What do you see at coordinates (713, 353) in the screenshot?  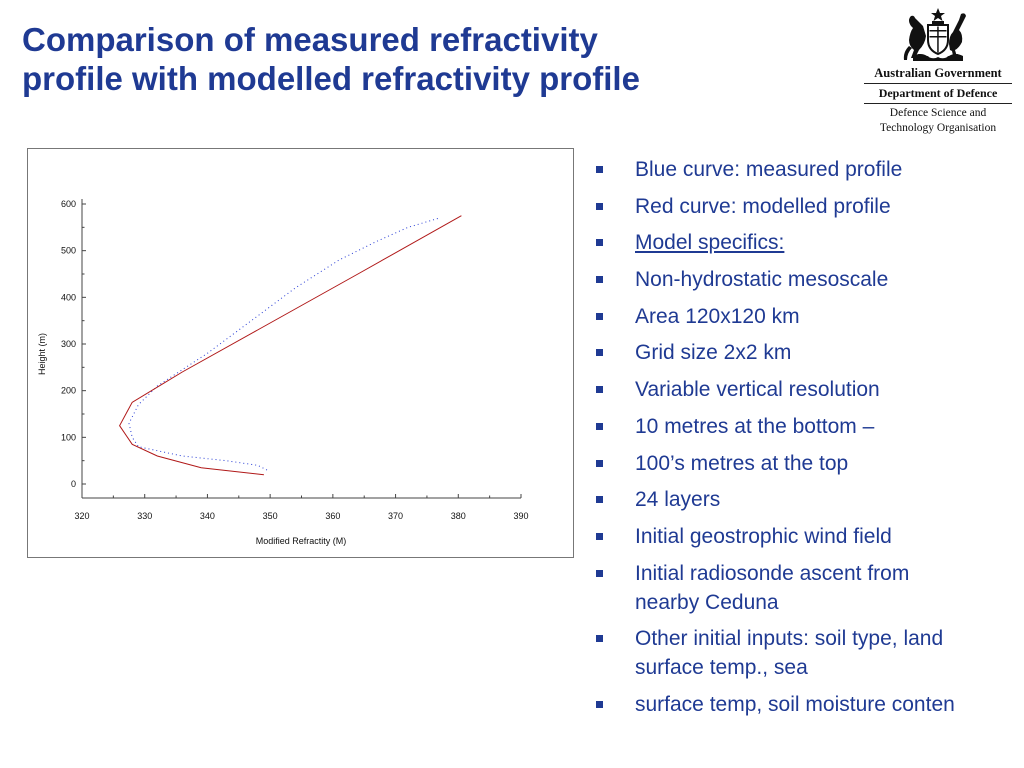 I see `bullet-text: Grid size 2x2 km` at bounding box center [713, 353].